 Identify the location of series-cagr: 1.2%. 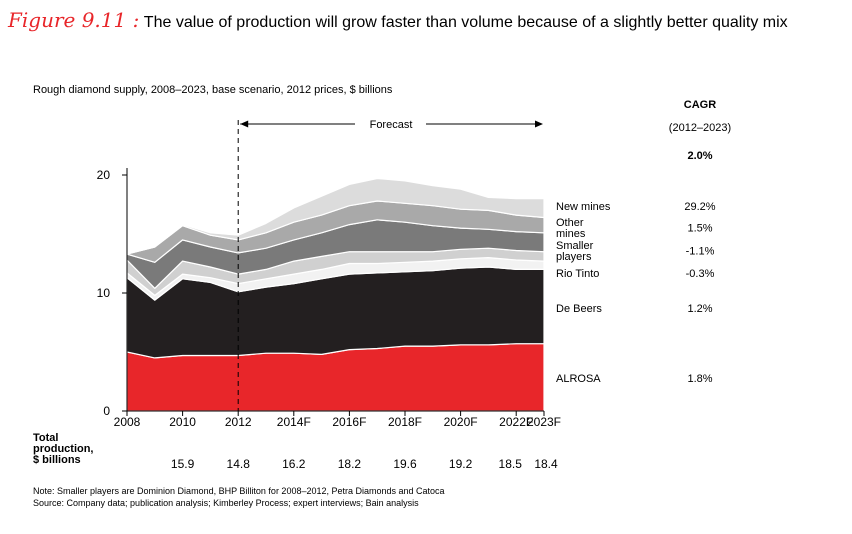
(699, 309).